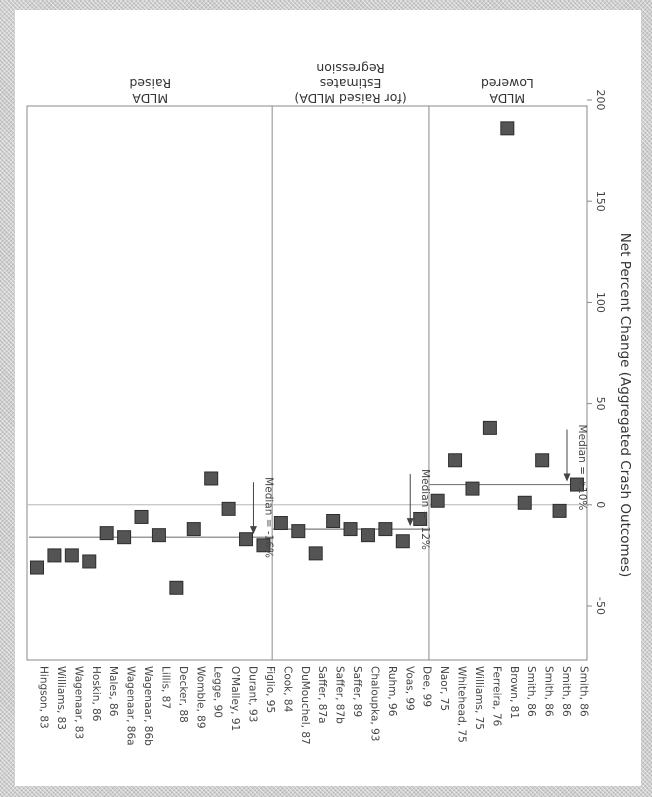  Describe the element at coordinates (351, 83) in the screenshot. I see `group-label-line: Estimates` at that location.